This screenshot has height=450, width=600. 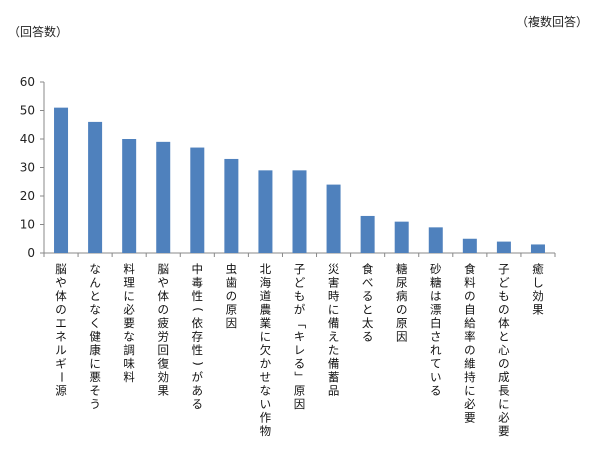 I want to click on y-tick-label: 50, so click(x=27, y=111).